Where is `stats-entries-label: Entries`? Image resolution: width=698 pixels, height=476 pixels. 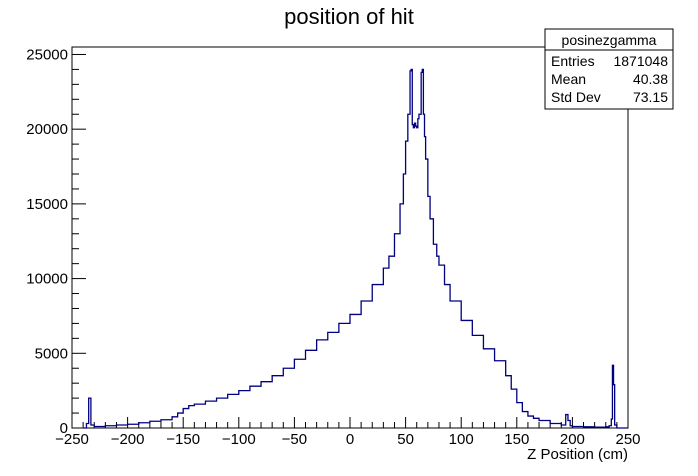 stats-entries-label: Entries is located at coordinates (573, 61).